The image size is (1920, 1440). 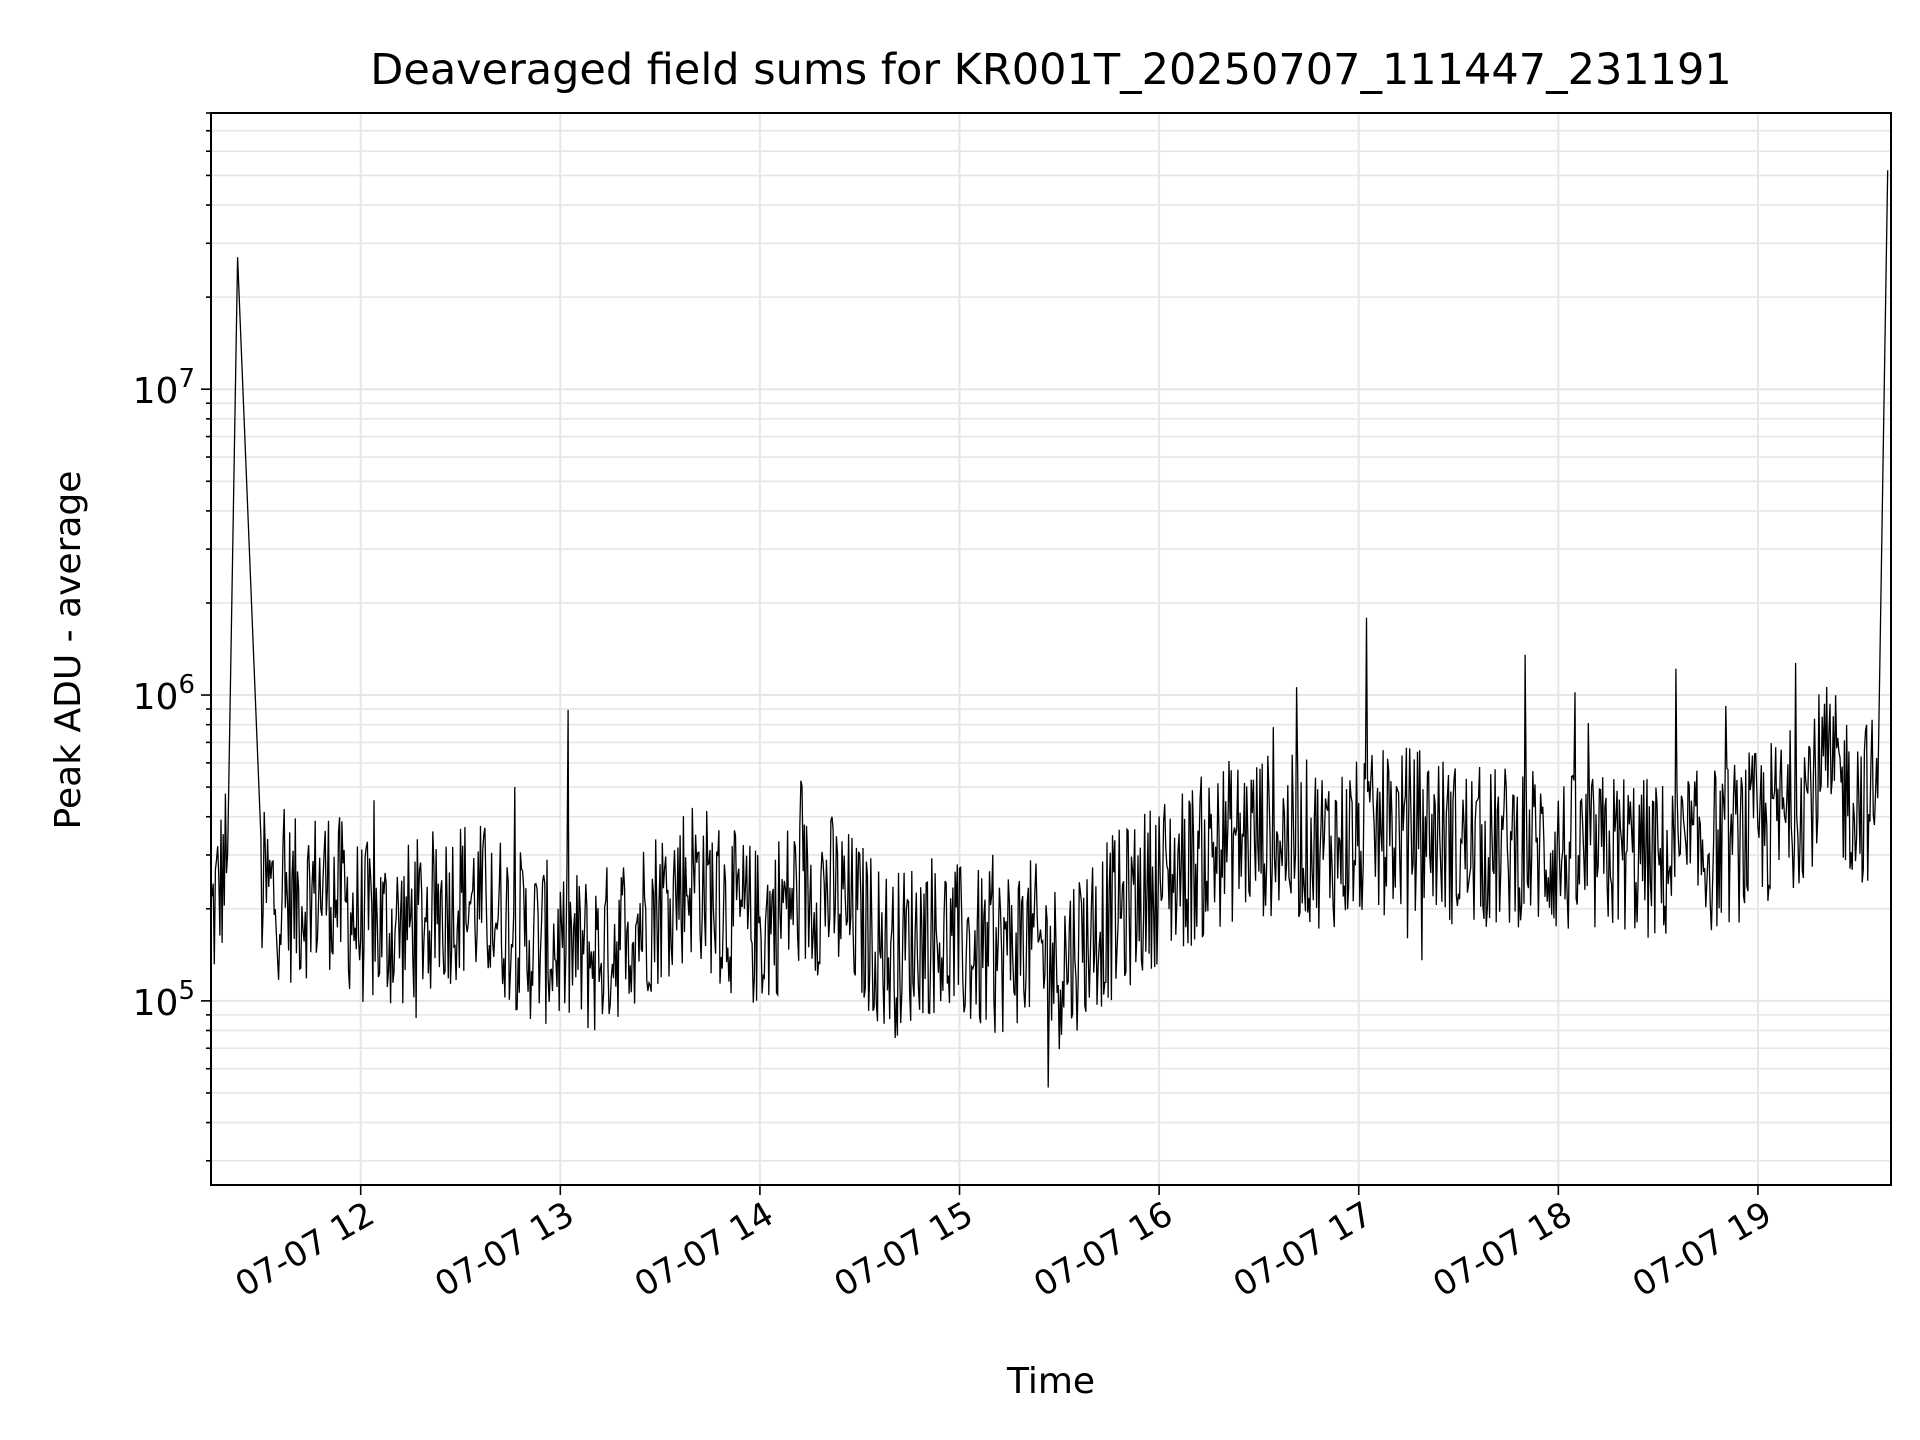 What do you see at coordinates (164, 388) in the screenshot?
I see `y-tick-label: 10⁷` at bounding box center [164, 388].